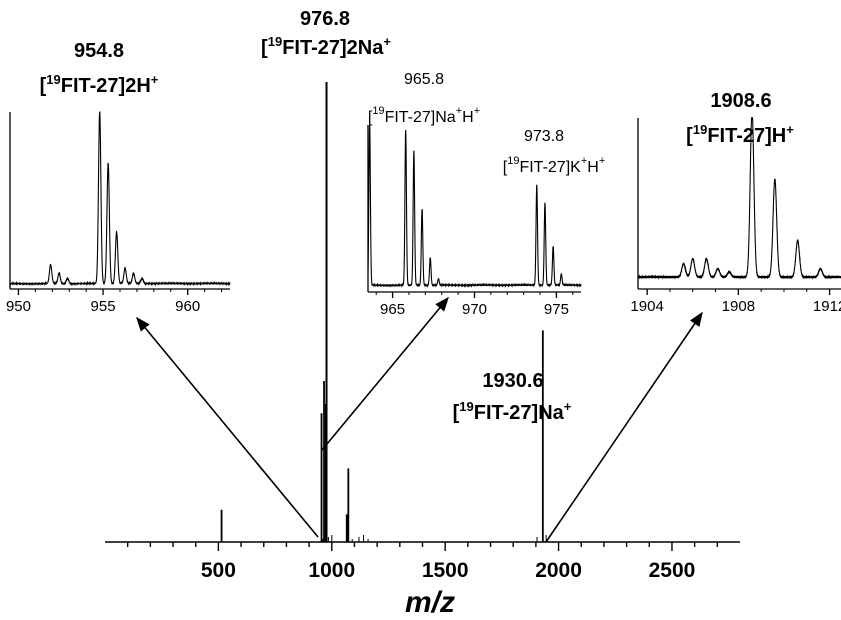 Image resolution: width=841 pixels, height=620 pixels. What do you see at coordinates (740, 101) in the screenshot?
I see `label-1908-mass: 1908.6` at bounding box center [740, 101].